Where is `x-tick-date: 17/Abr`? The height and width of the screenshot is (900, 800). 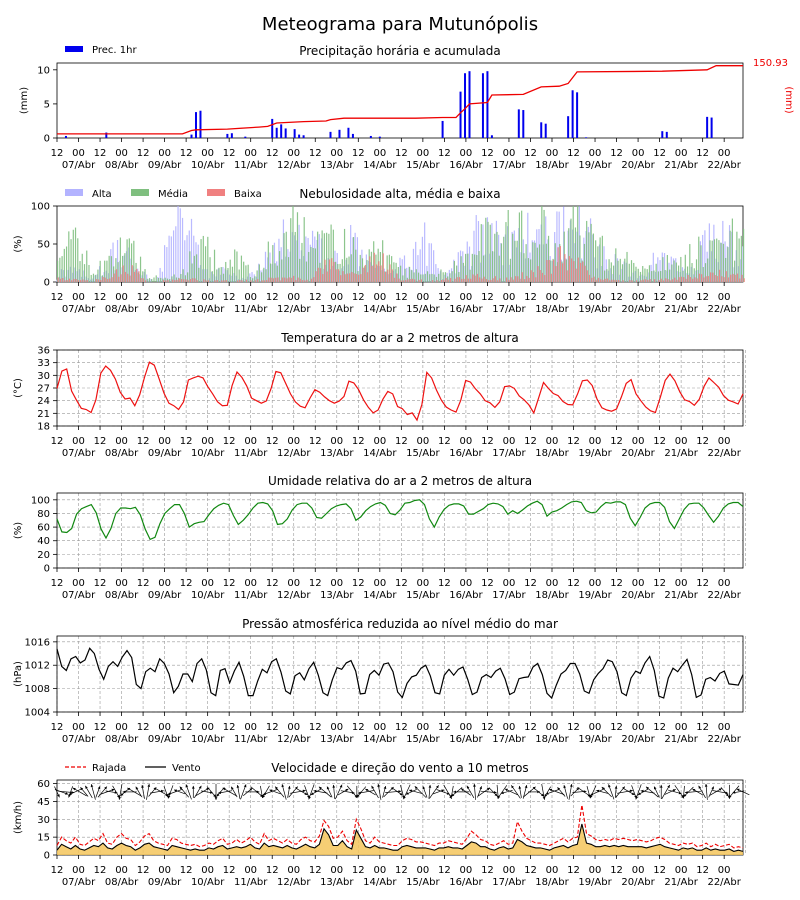 x-tick-date: 17/Abr is located at coordinates (509, 309).